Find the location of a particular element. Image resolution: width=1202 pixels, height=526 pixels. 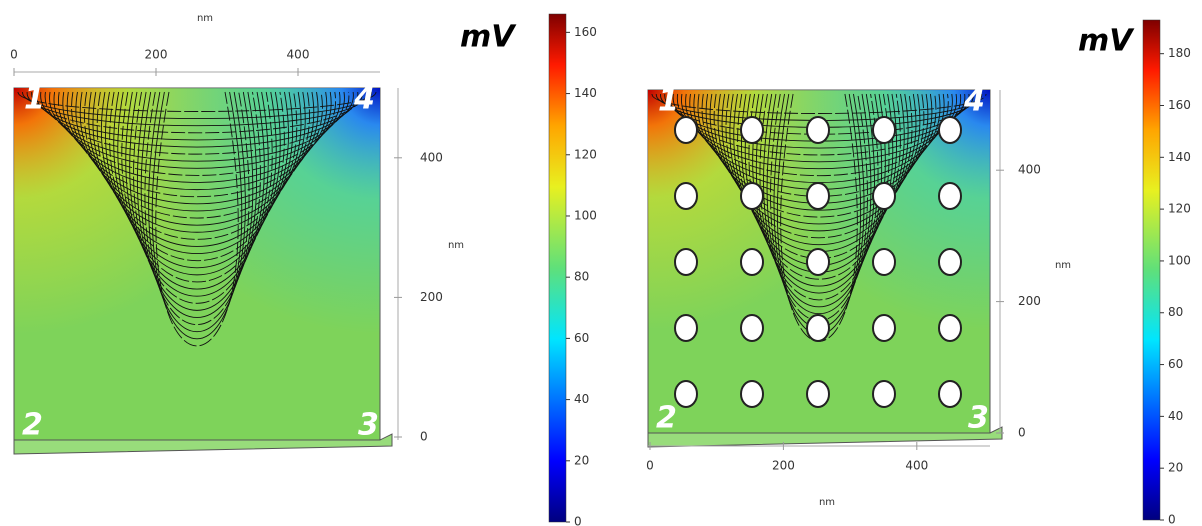

point-label: 4 is located at coordinates (364, 99).